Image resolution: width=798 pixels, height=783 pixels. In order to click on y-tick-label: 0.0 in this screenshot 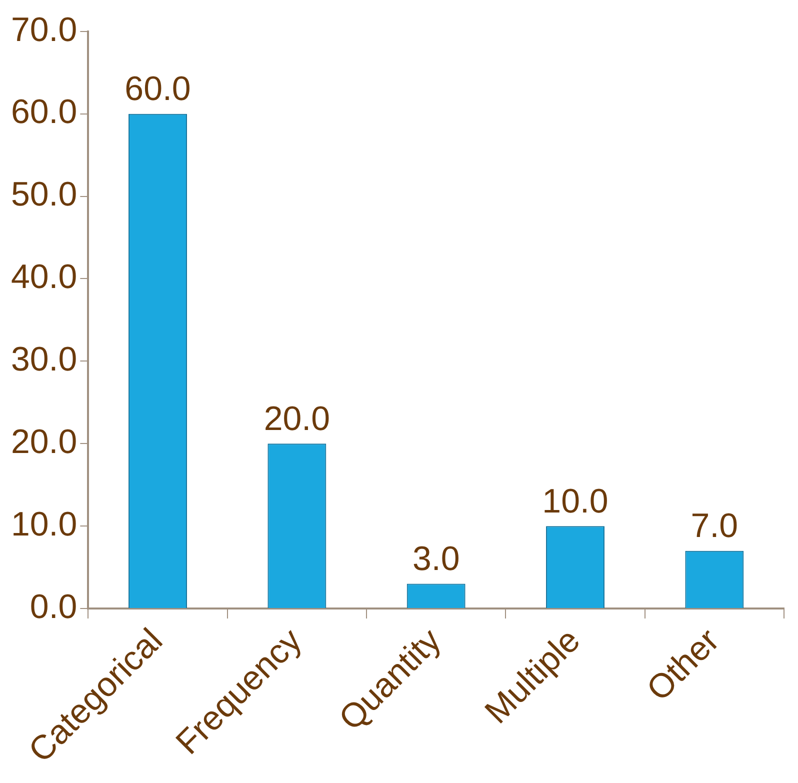, I will do `click(54, 607)`.